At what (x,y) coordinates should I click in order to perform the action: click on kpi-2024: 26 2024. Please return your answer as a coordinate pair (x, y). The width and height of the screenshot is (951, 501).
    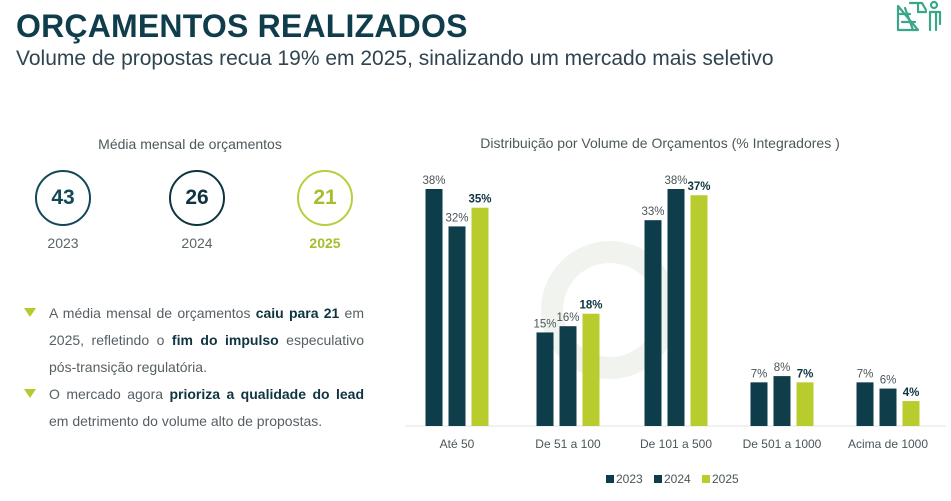
    Looking at the image, I should click on (197, 210).